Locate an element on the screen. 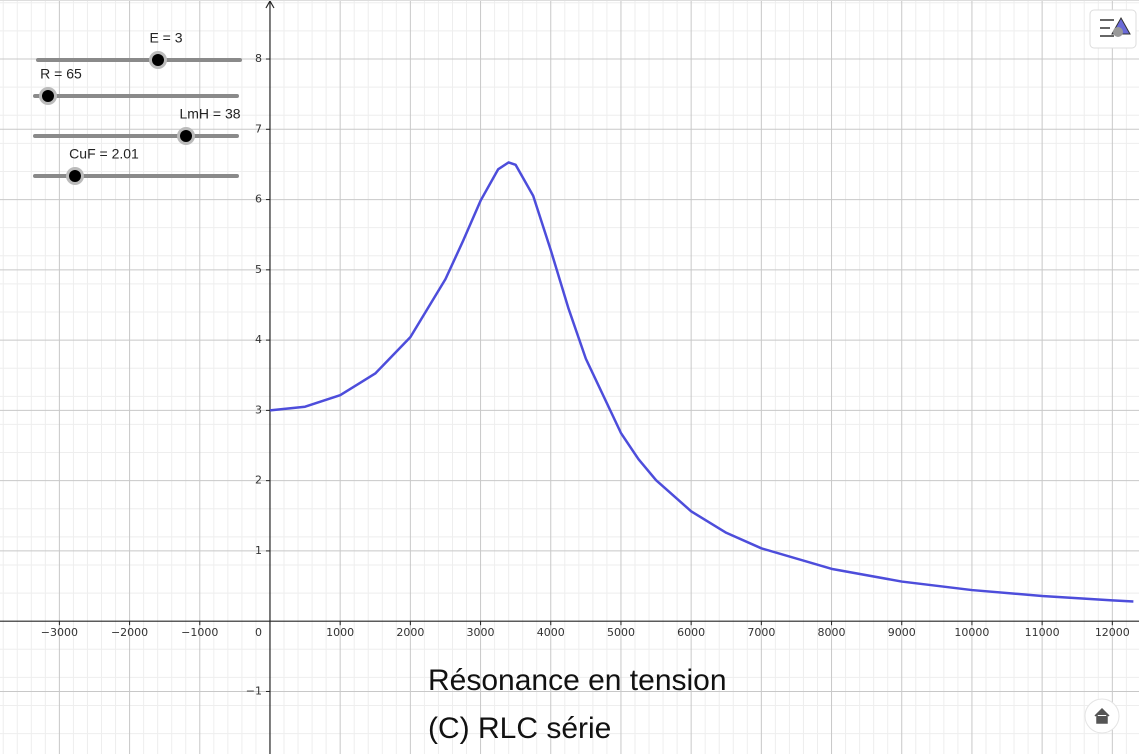 This screenshot has height=754, width=1139. x-tick-label: 9000 is located at coordinates (902, 632).